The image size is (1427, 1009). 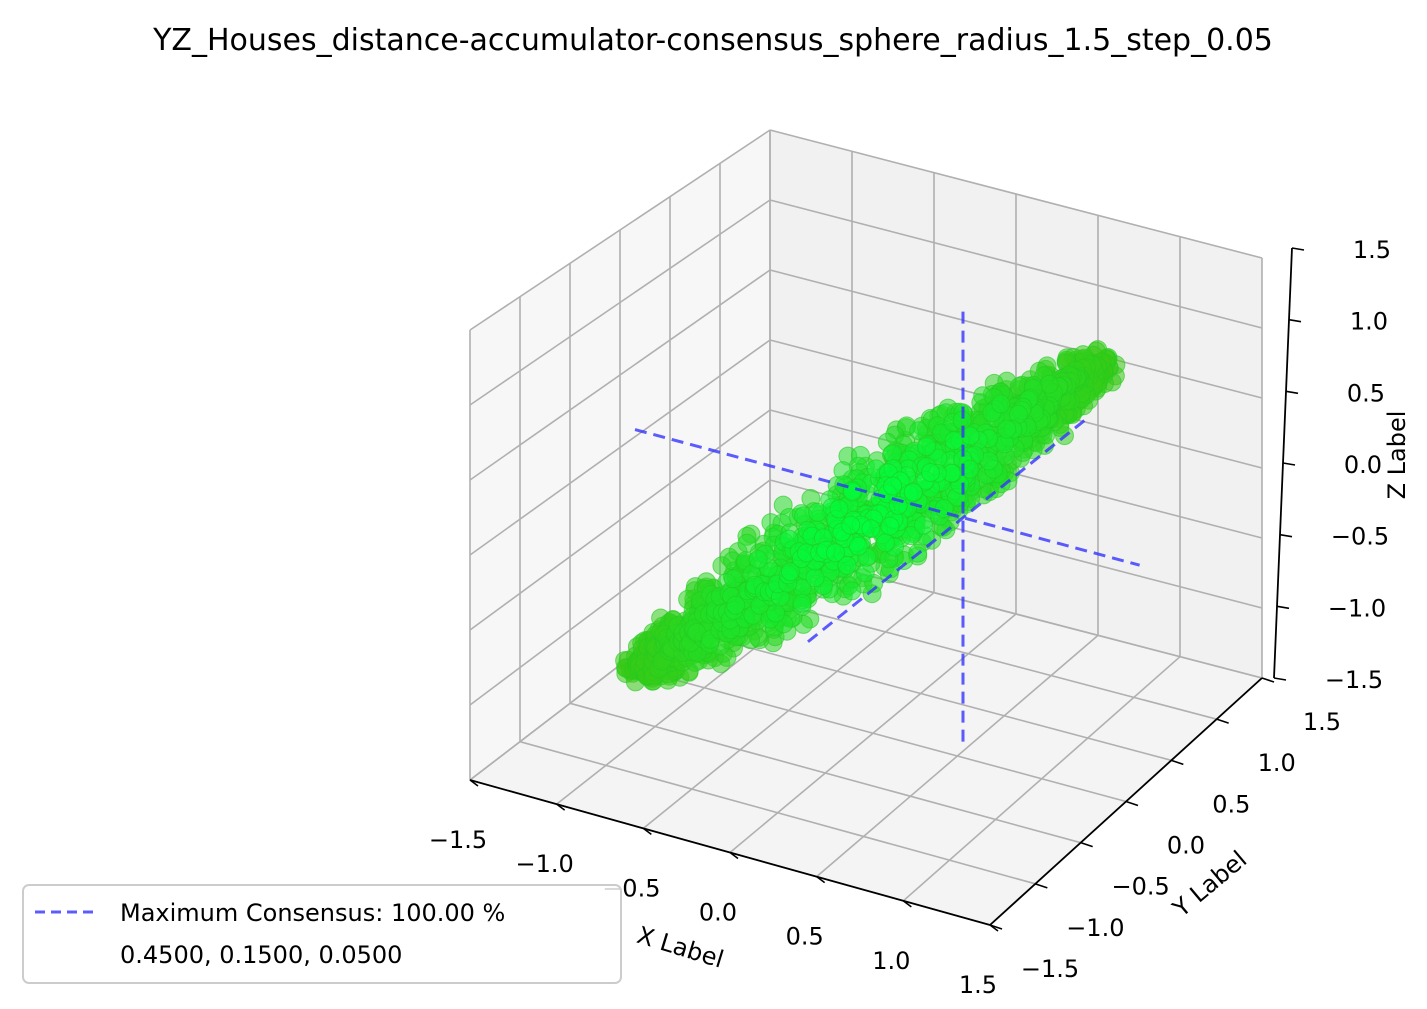 I want to click on y-tick-label: −1.5, so click(x=1050, y=969).